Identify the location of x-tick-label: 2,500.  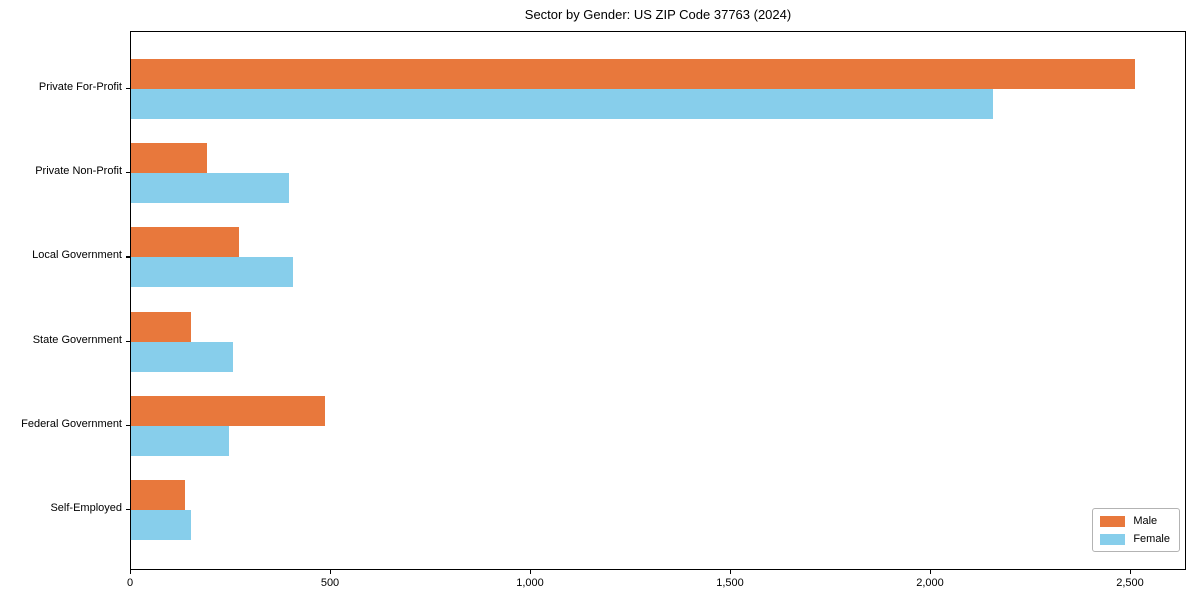
(1130, 583).